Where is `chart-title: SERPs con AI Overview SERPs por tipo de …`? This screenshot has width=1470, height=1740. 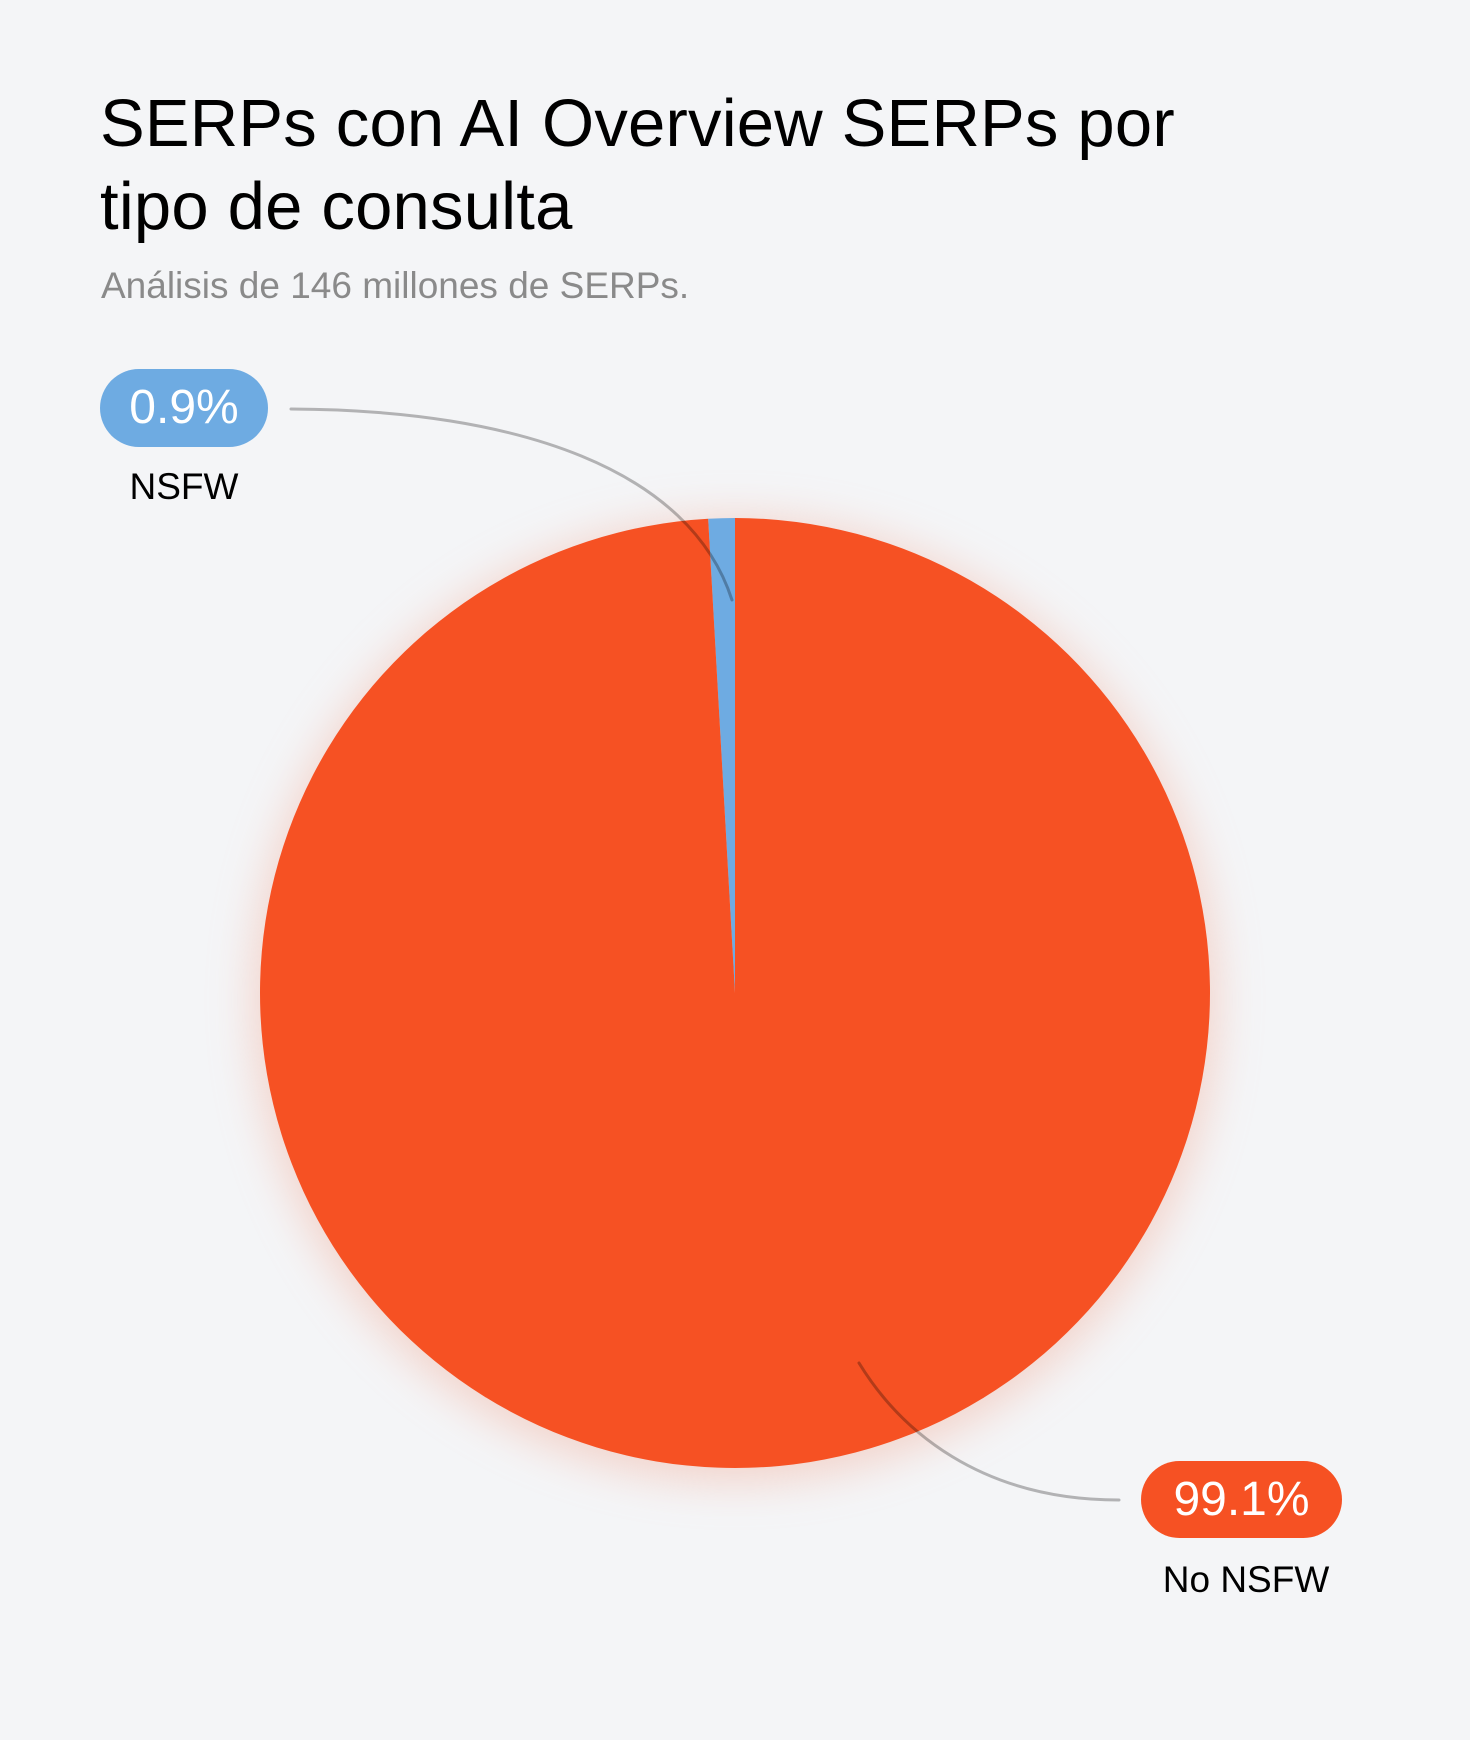 chart-title: SERPs con AI Overview SERPs por tipo de … is located at coordinates (637, 165).